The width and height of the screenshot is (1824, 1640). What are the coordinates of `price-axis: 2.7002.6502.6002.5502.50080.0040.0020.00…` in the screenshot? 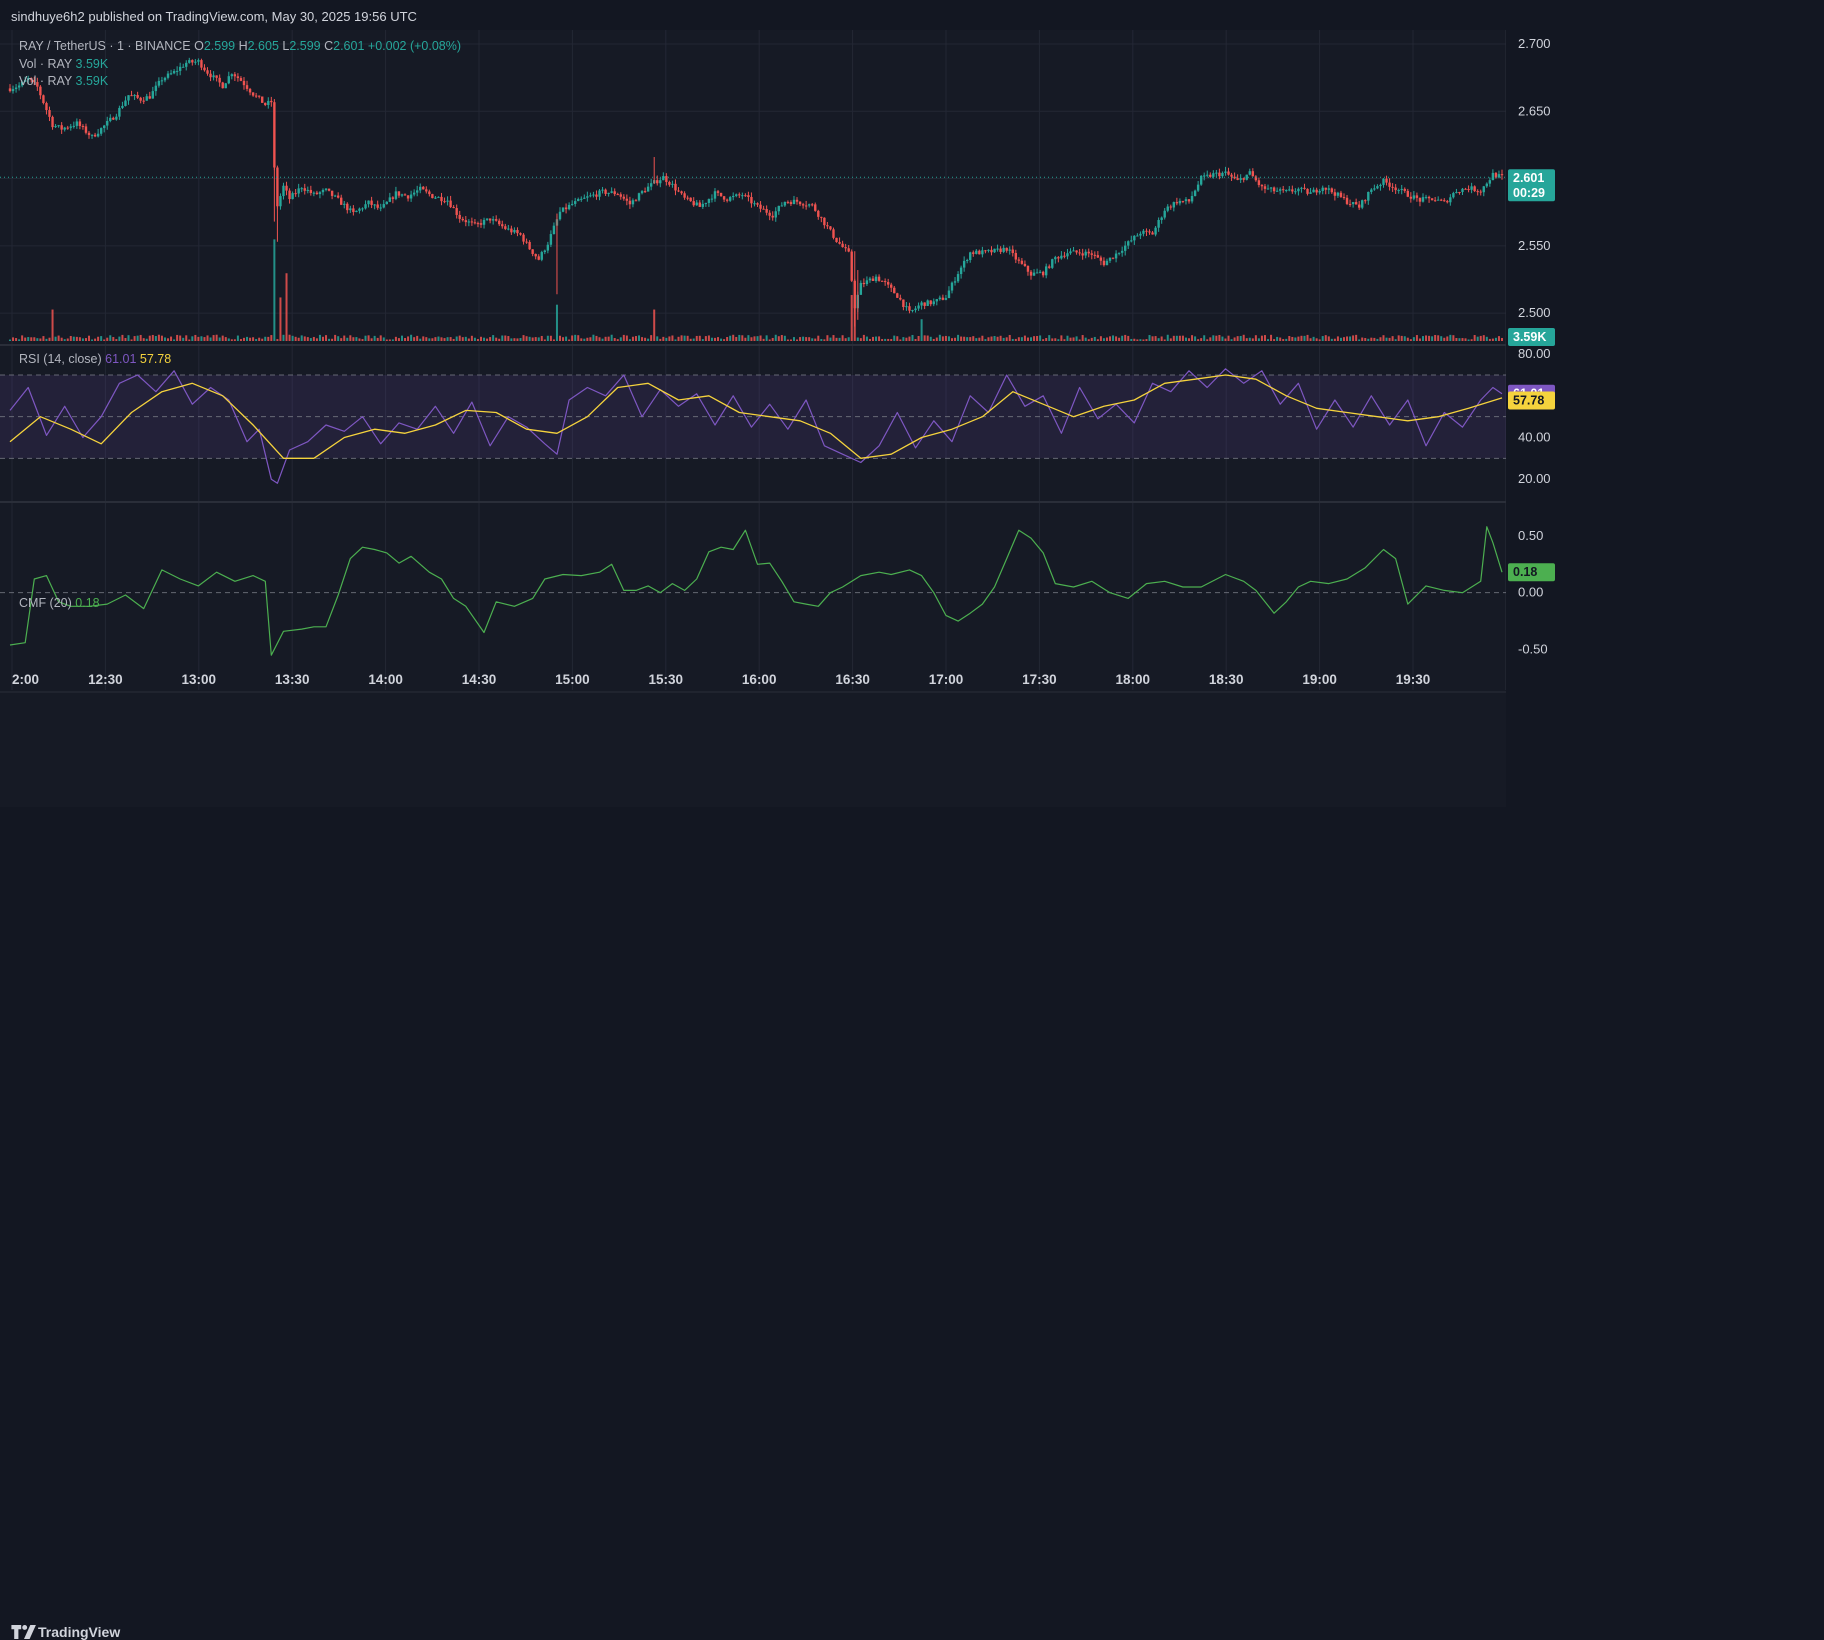 It's located at (1665, 418).